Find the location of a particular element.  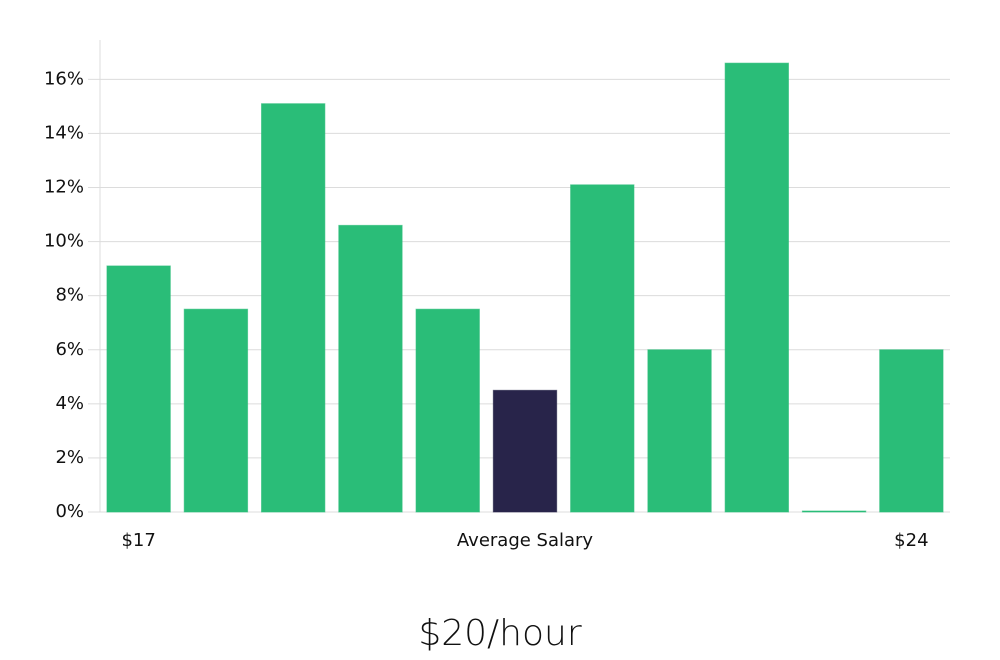

y-tick-label: 16% is located at coordinates (64, 78).